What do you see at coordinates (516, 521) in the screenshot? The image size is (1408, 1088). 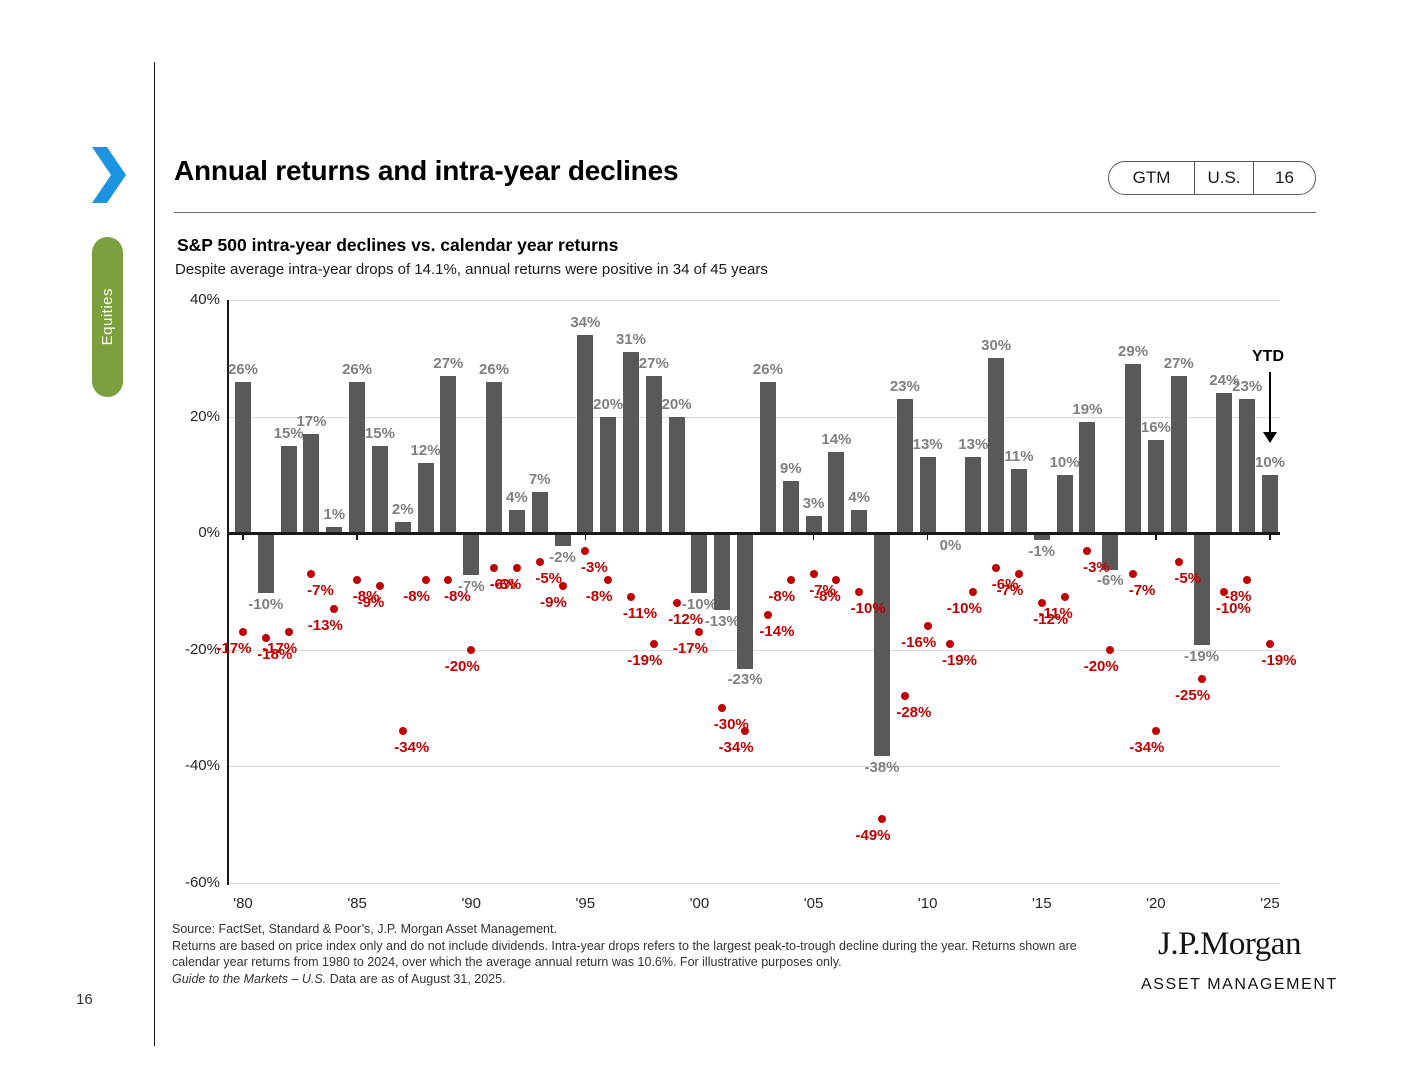 I see `bar-1992` at bounding box center [516, 521].